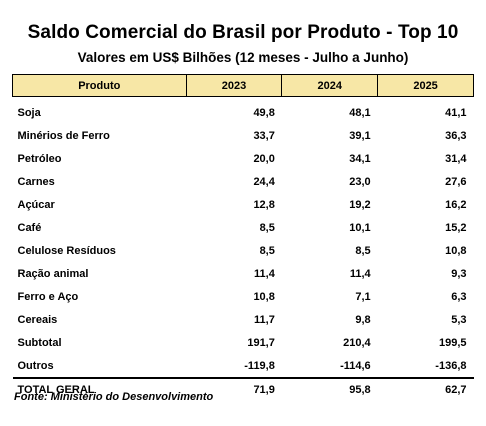 This screenshot has height=426, width=486. Describe the element at coordinates (425, 85) in the screenshot. I see `header-2025: 2025` at that location.